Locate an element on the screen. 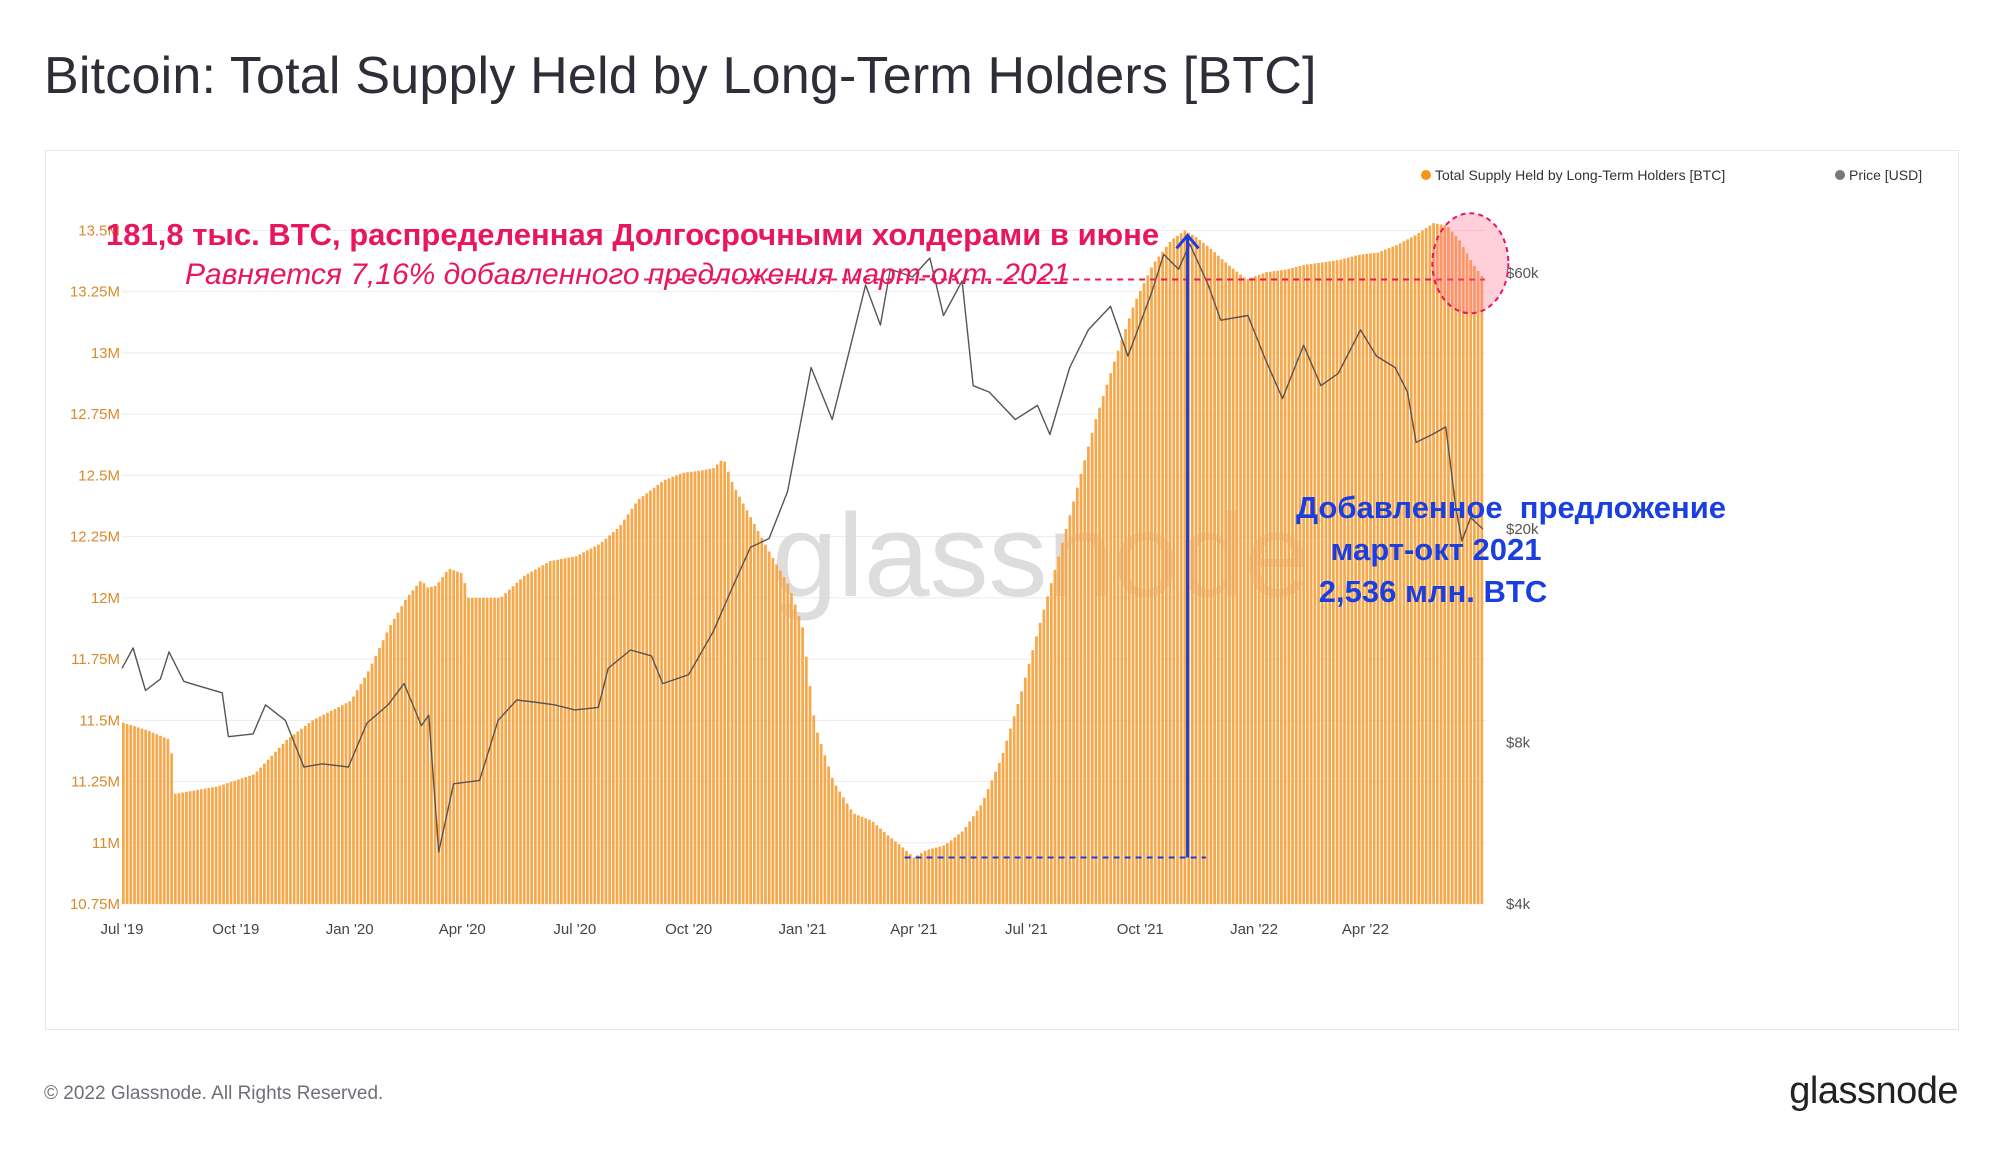  y-right-tick-label: $20k is located at coordinates (1522, 529).